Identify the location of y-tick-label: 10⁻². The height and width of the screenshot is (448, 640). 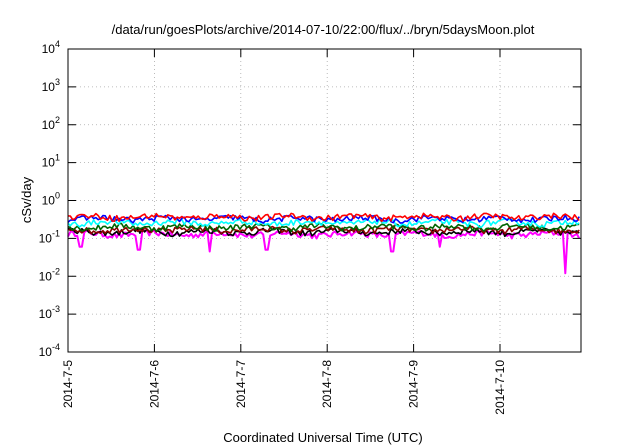
(49, 274).